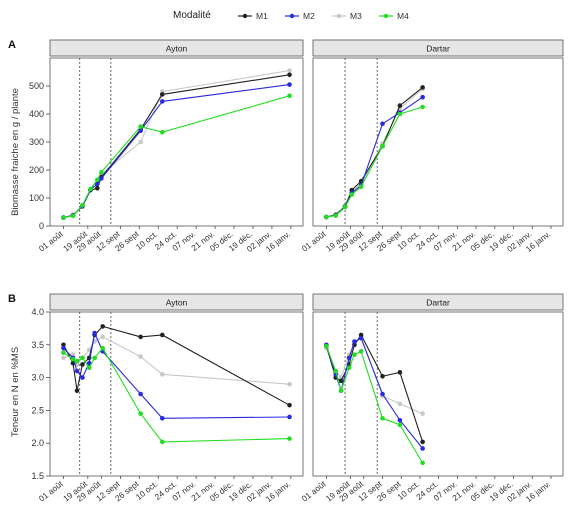 This screenshot has height=512, width=569. Describe the element at coordinates (12, 299) in the screenshot. I see `panel-letter-b: B` at that location.